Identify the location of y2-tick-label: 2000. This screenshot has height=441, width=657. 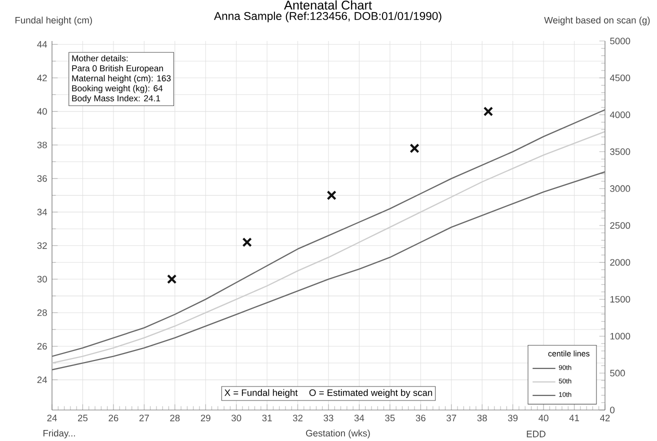
(620, 262).